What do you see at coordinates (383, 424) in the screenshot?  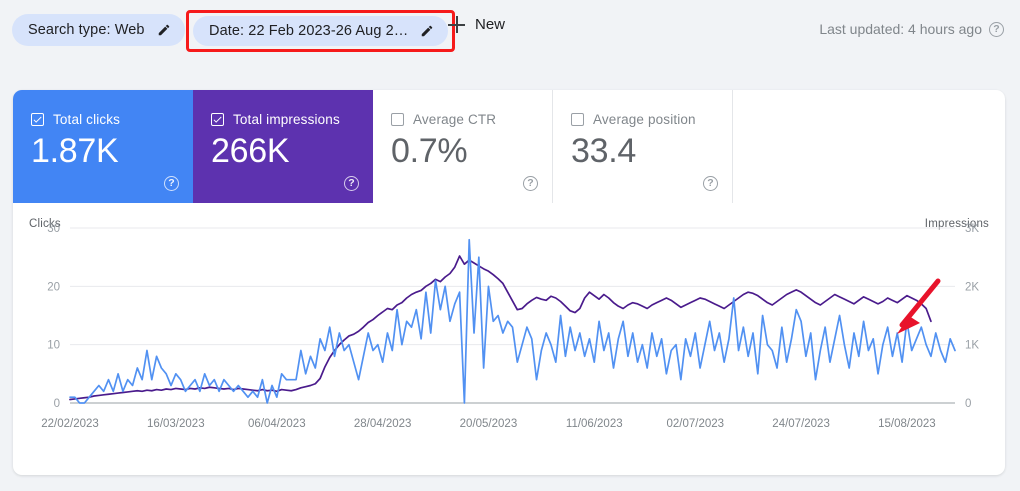 I see `svg-text: 28/04/2023` at bounding box center [383, 424].